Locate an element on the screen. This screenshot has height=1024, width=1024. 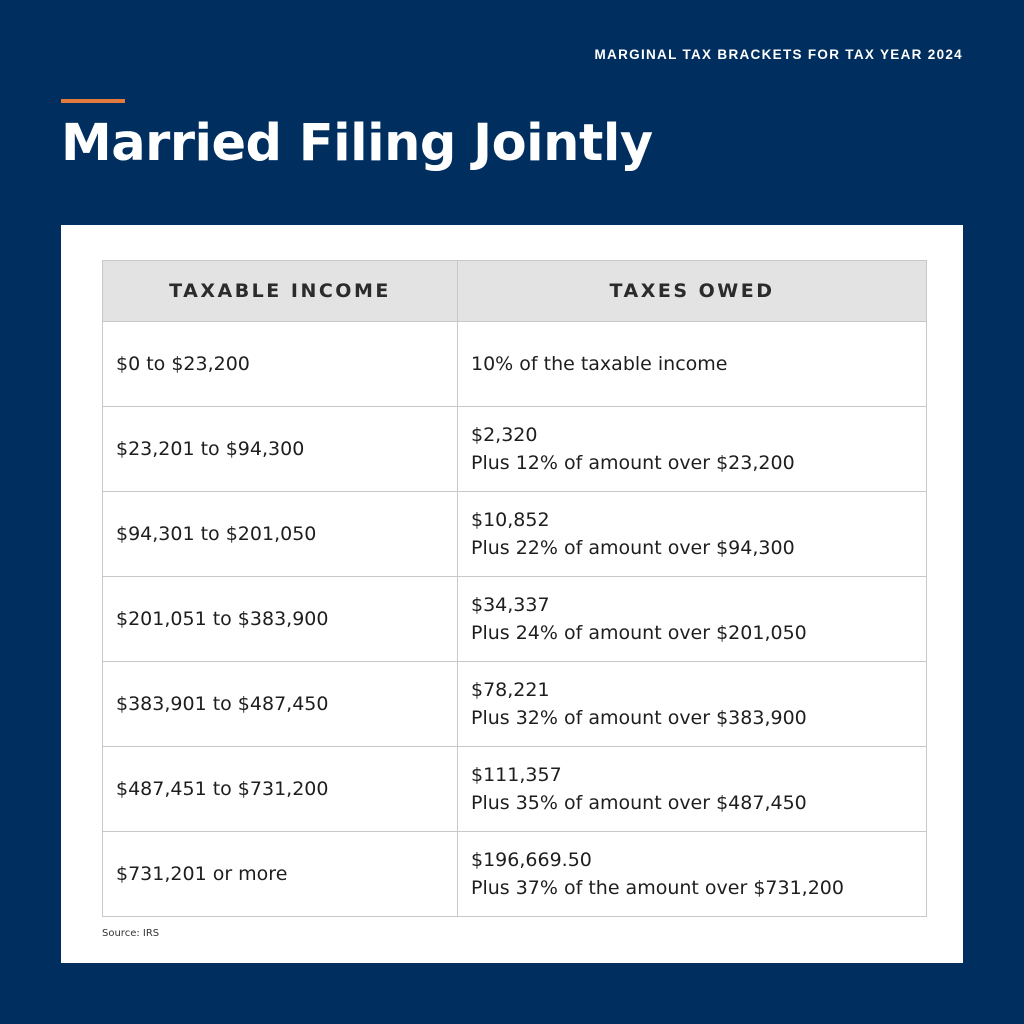
taxes-owed-cell: $111,357 Plus 35% of amount over $487,450 is located at coordinates (692, 789).